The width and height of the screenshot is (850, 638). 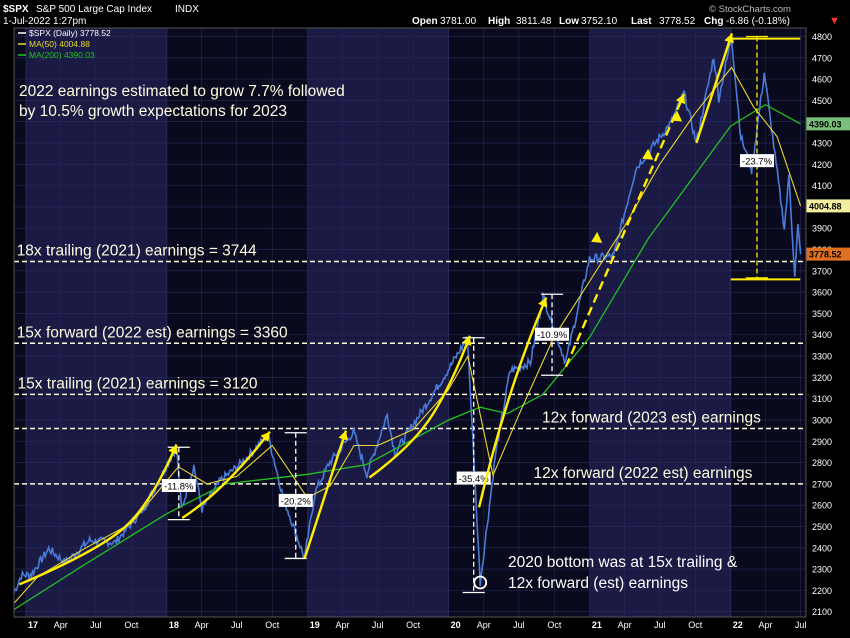 I want to click on watermark: © StockCharts.com, so click(x=750, y=9).